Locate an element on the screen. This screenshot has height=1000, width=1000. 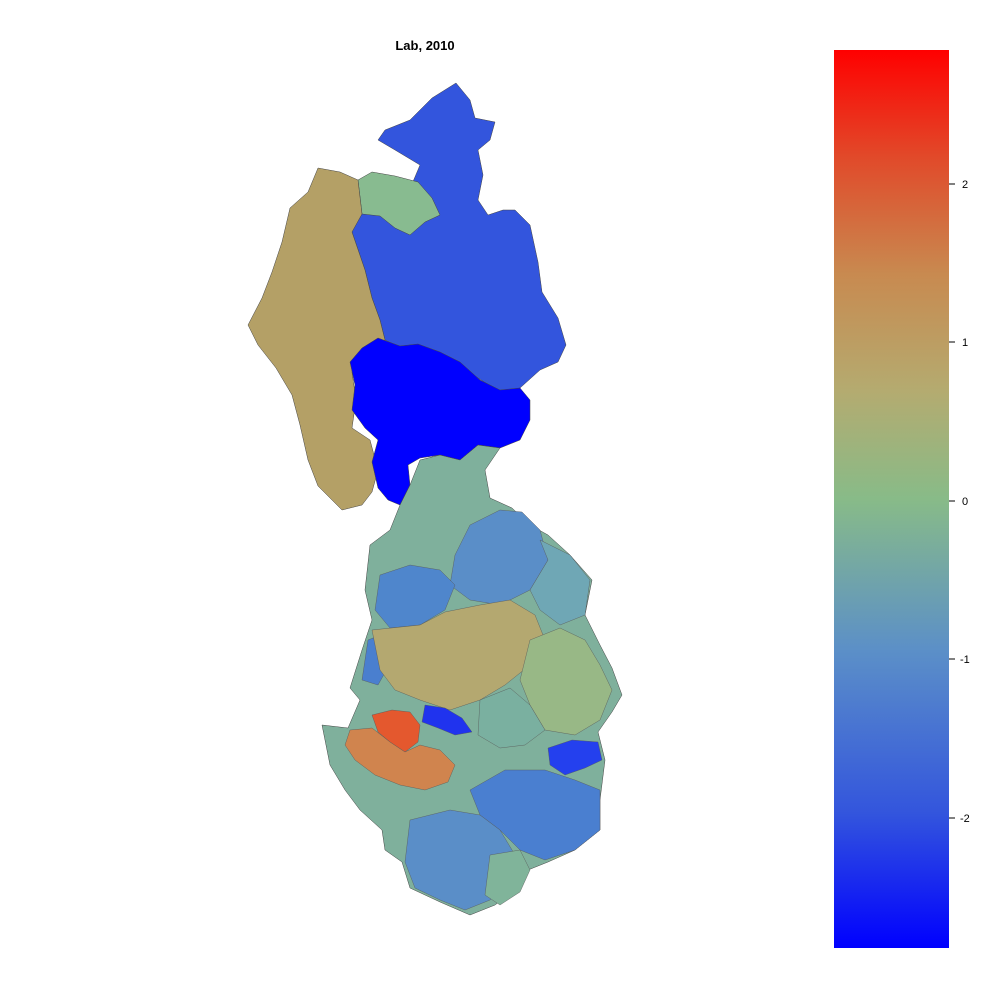
tick-label-minus-2: -2 is located at coordinates (965, 819).